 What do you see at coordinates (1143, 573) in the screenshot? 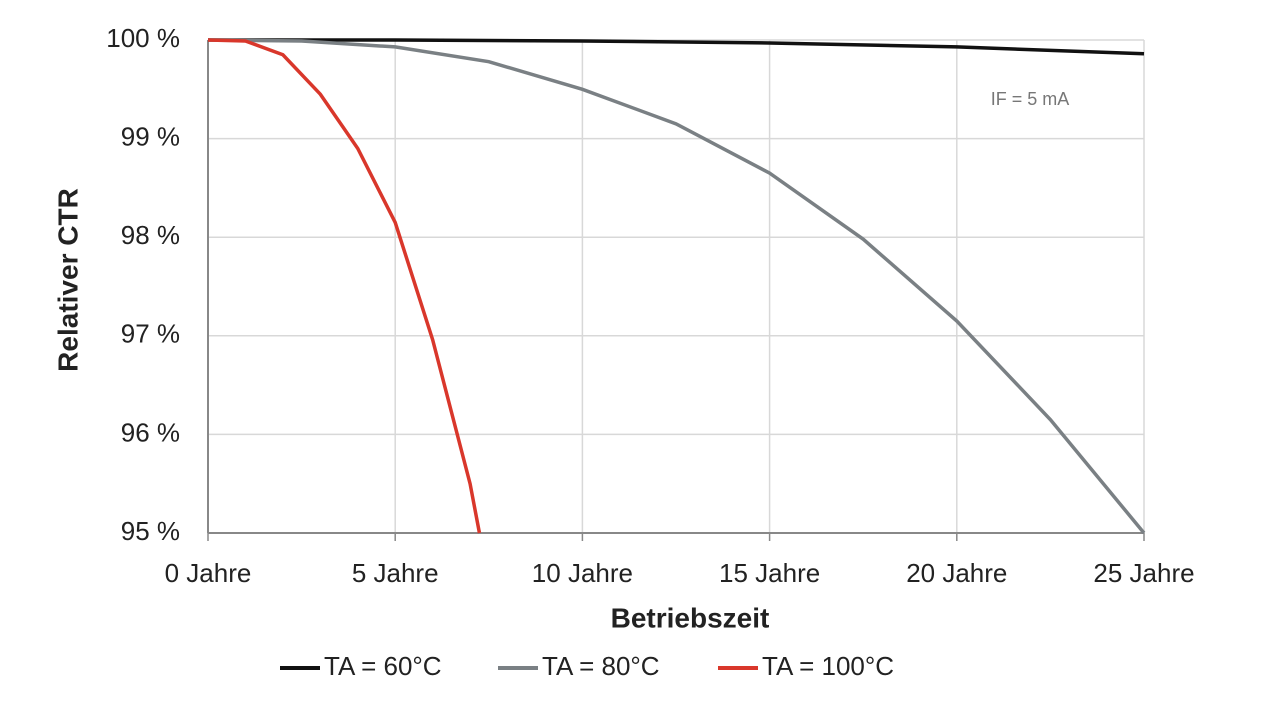
I see `x-tick-label: 25 Jahre` at bounding box center [1143, 573].